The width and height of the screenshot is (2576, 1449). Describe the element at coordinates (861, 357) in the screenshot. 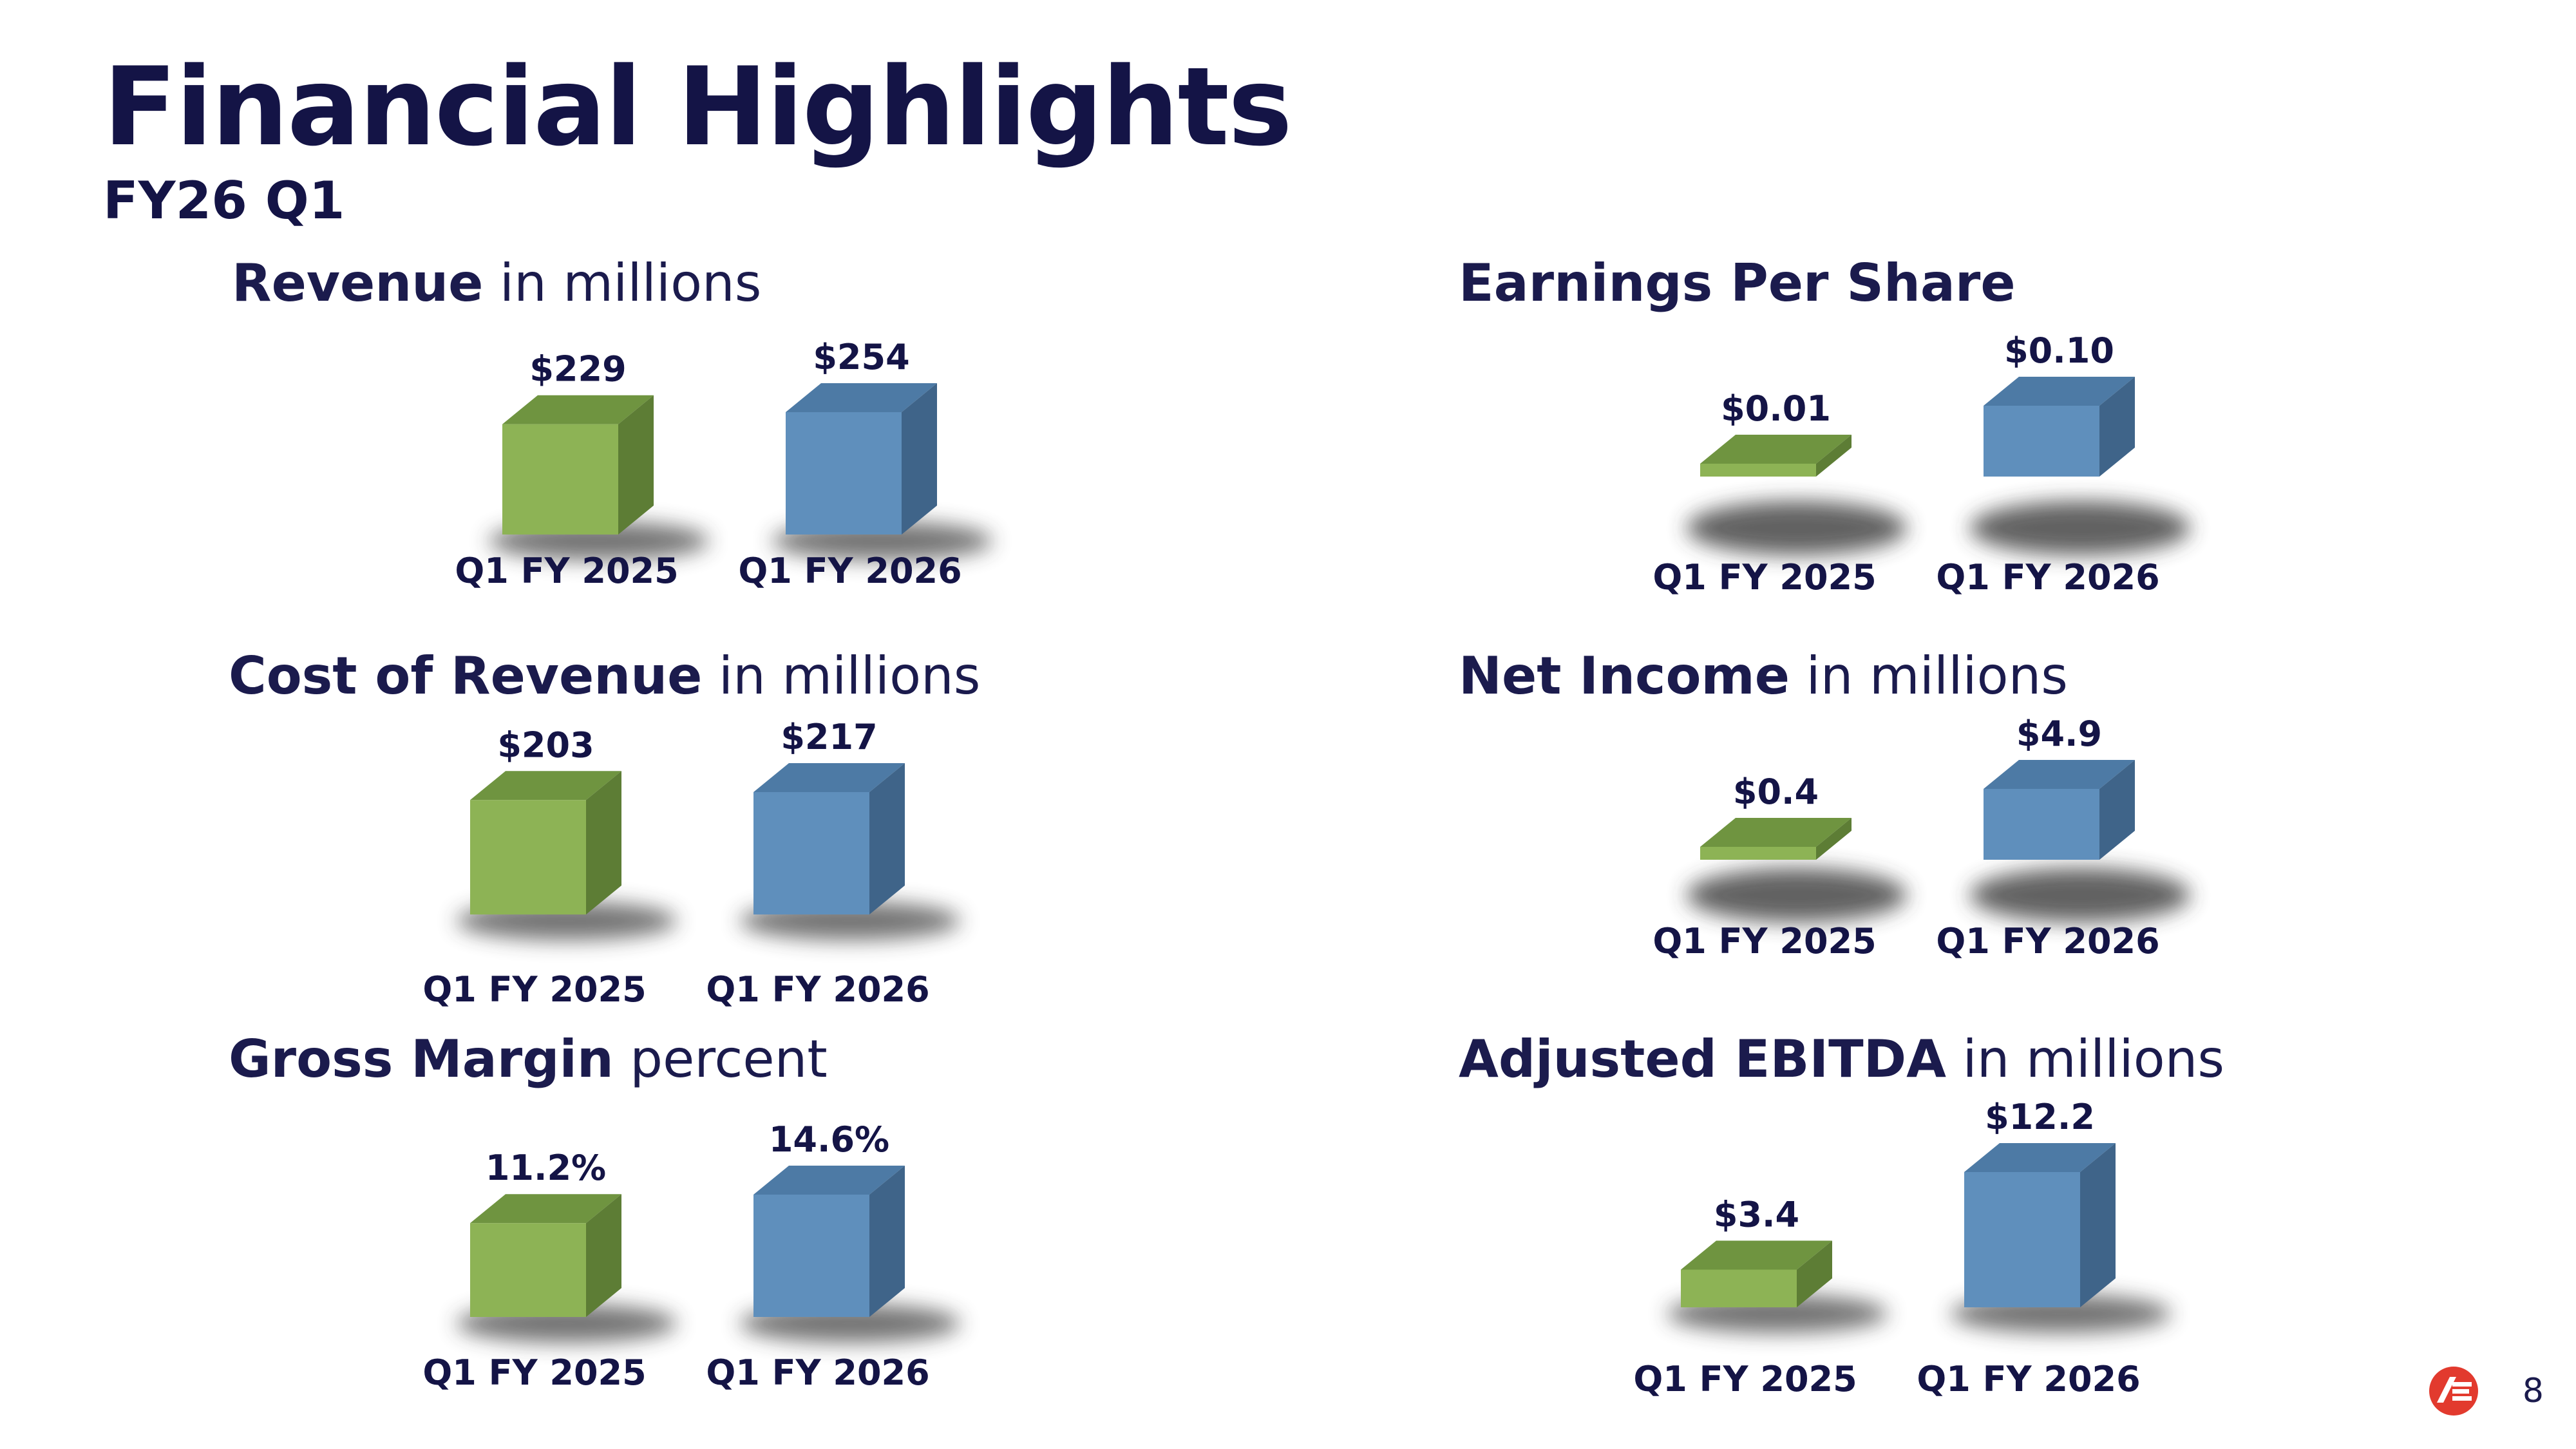

I see `revenue-value-label: $254` at that location.